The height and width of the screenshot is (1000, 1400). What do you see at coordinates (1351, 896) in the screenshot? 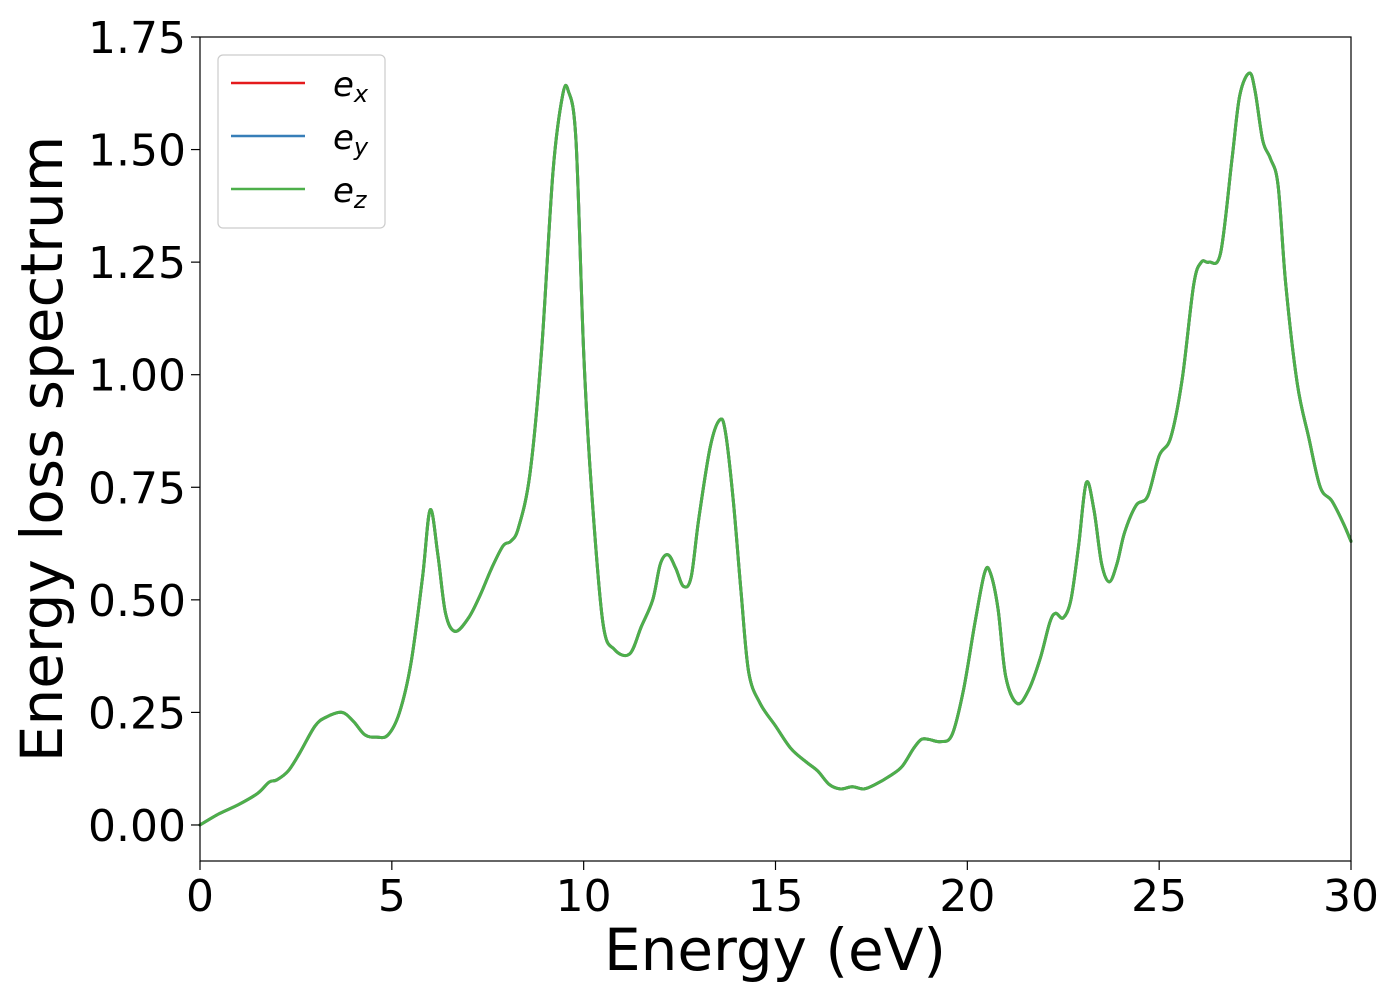
I see `x-tick-label: 30` at bounding box center [1351, 896].